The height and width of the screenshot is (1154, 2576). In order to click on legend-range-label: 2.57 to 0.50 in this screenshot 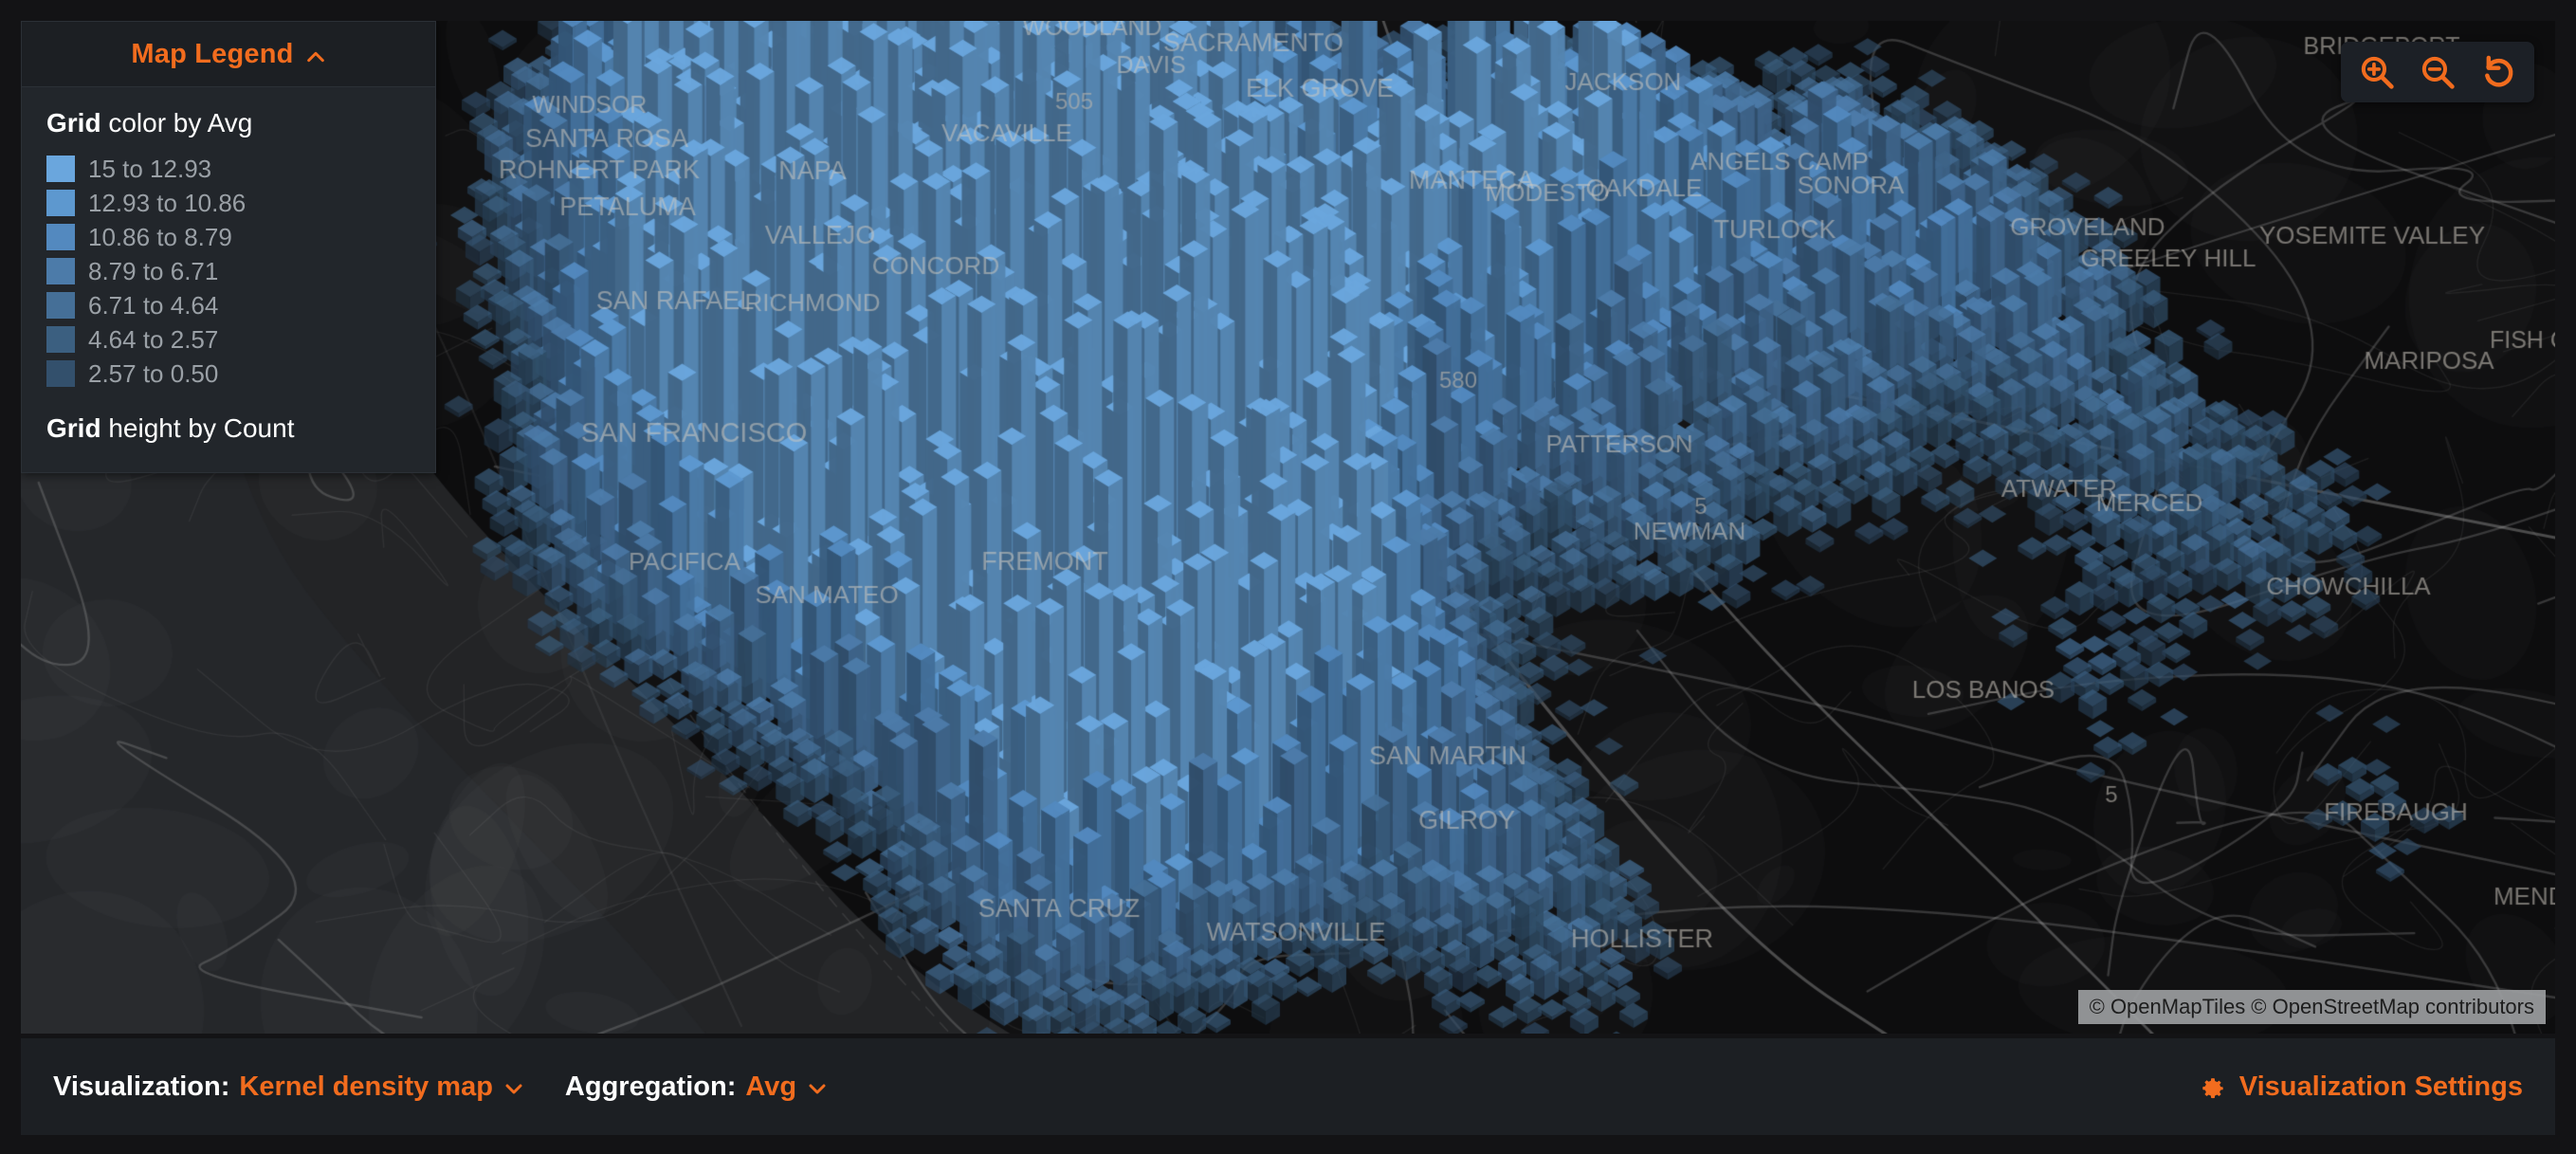, I will do `click(153, 373)`.